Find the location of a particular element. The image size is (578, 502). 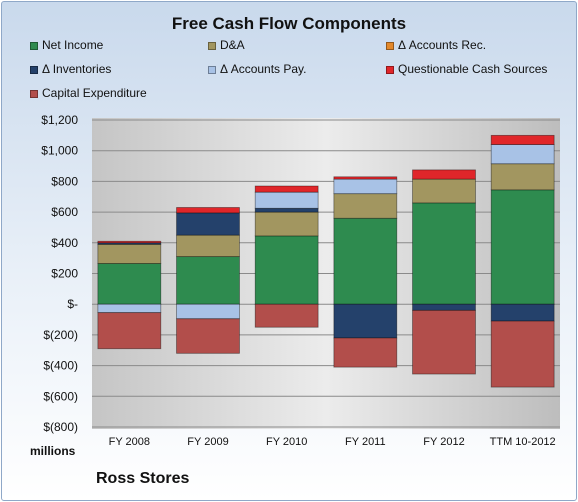

legend-item-d-and-a: D&A is located at coordinates (226, 45).